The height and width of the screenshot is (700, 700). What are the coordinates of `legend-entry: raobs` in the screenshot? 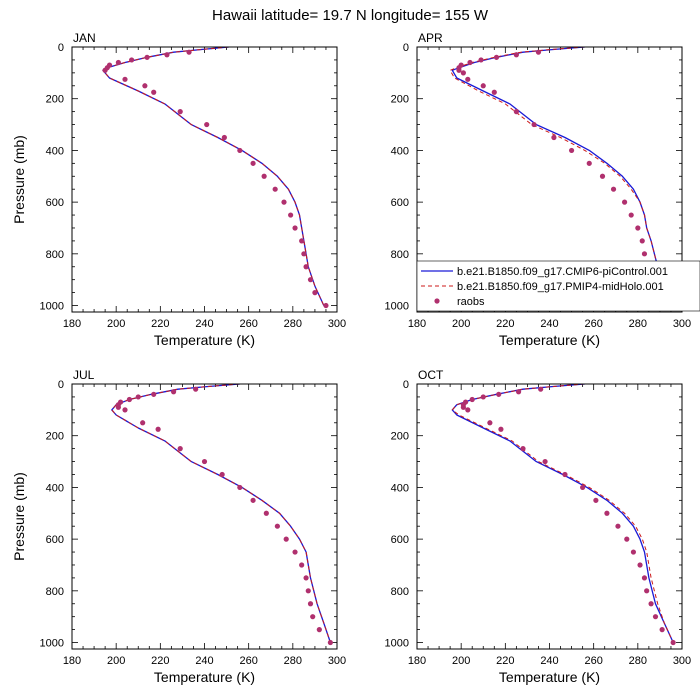 It's located at (471, 302).